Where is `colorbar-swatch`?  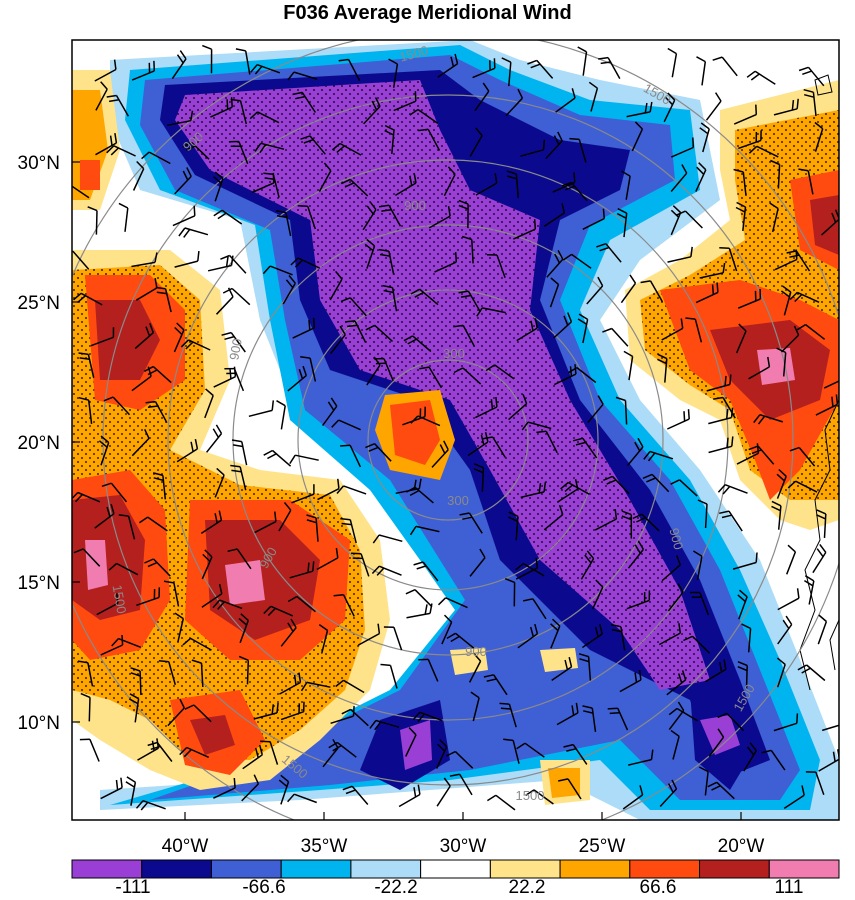 colorbar-swatch is located at coordinates (665, 869).